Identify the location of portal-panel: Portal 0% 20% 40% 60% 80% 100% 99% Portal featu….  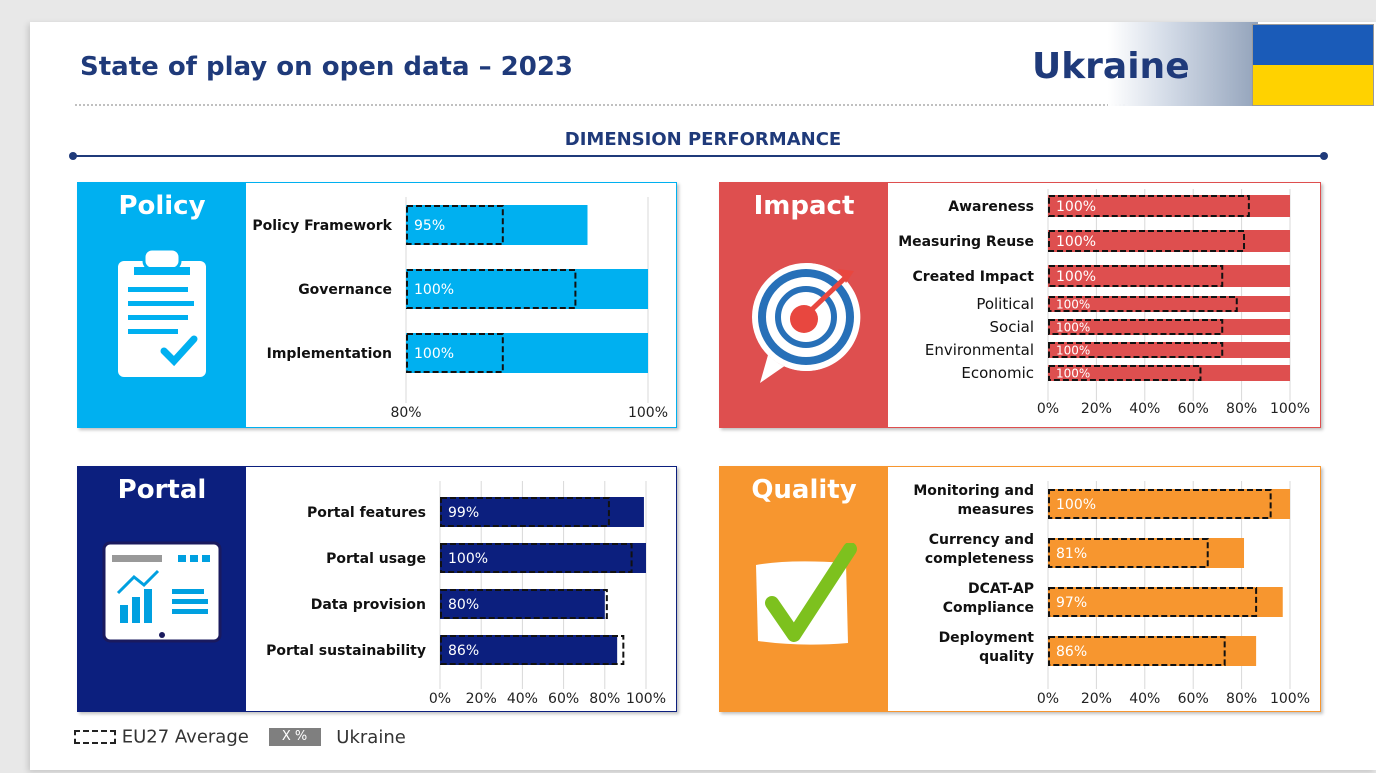
(377, 589).